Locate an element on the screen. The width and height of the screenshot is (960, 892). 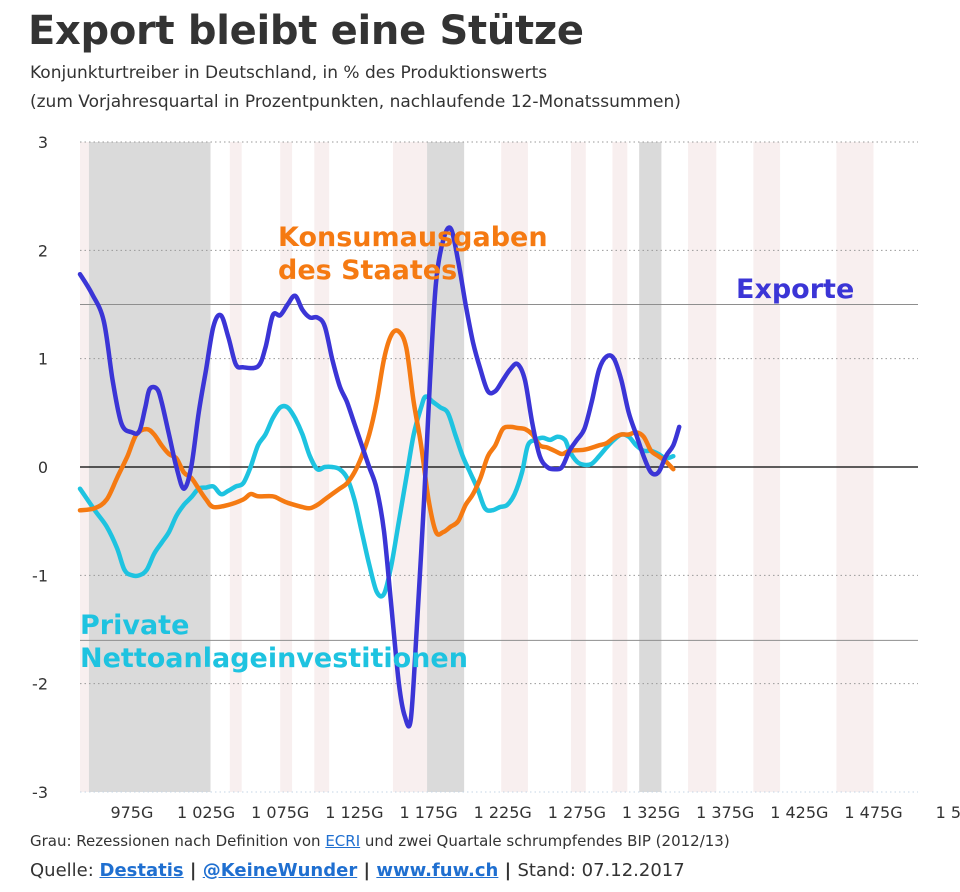
y-tick-label: 2 is located at coordinates (43, 250).